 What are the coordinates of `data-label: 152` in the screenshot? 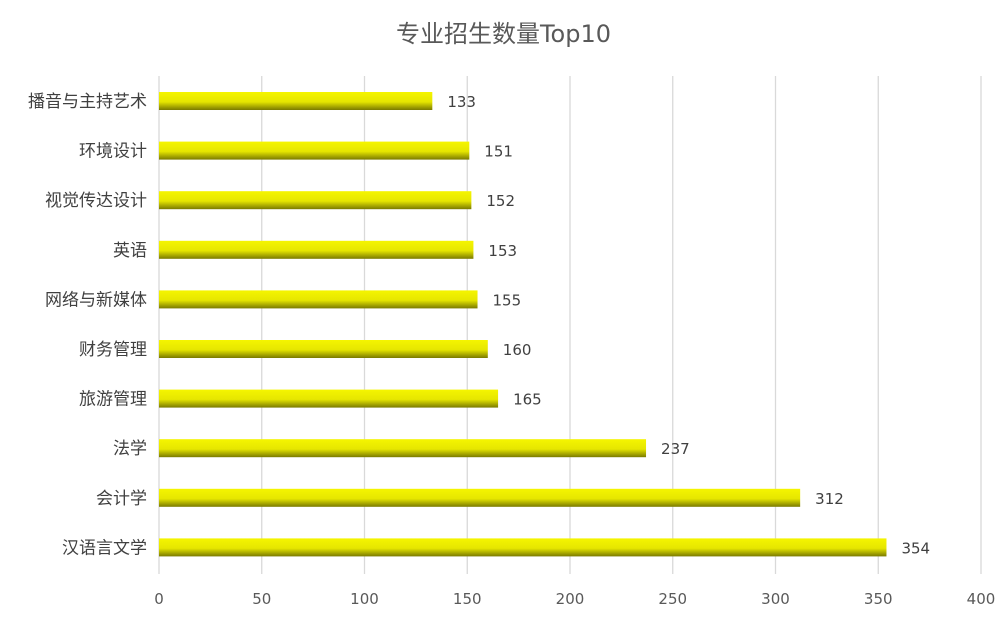 It's located at (500, 201).